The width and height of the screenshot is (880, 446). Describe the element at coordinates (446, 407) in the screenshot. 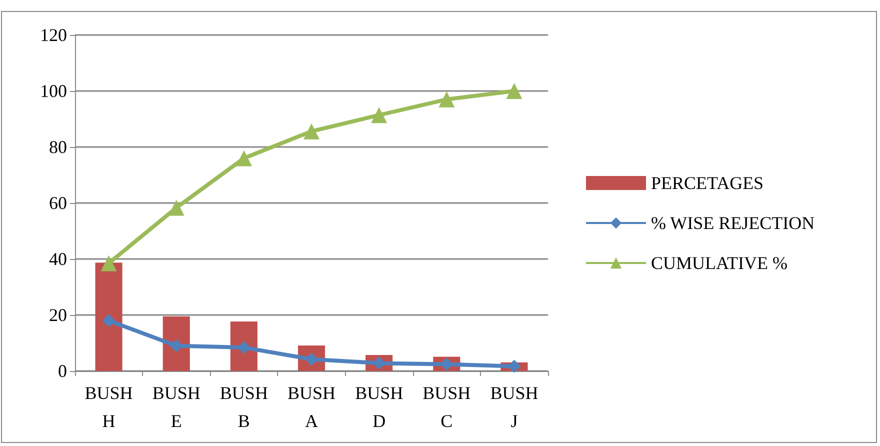

I see `x-tick-label: BUSH C` at that location.